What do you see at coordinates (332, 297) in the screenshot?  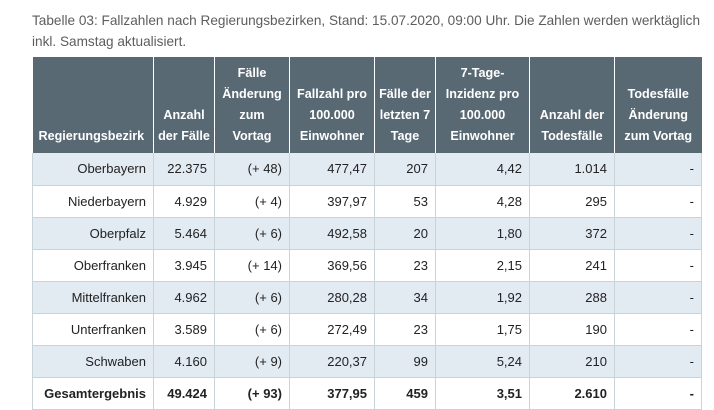 I see `cell-fallzahl-pro-100000: 280,28` at bounding box center [332, 297].